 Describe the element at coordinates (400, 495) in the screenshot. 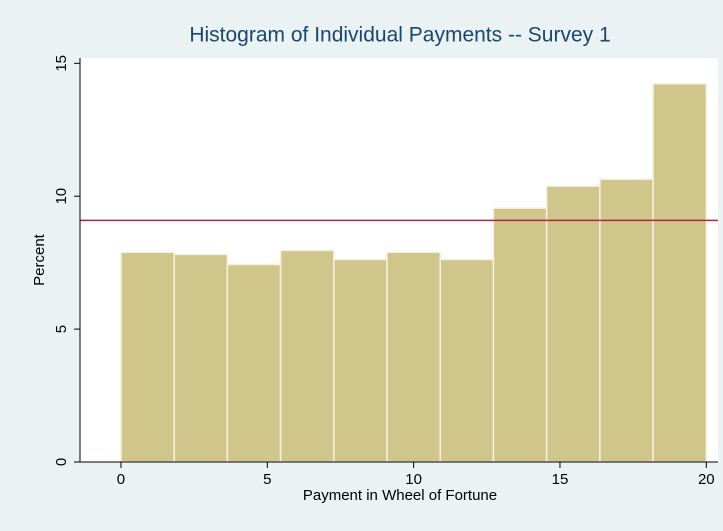

I see `x-axis-label: Payment in Wheel of Fortune` at that location.